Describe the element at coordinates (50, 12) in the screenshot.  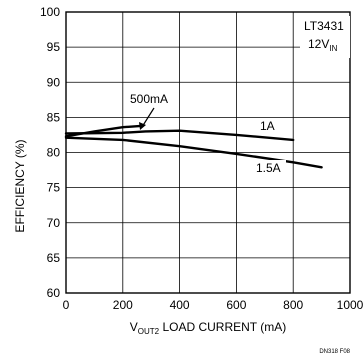
I see `y-tick-label: 100` at that location.